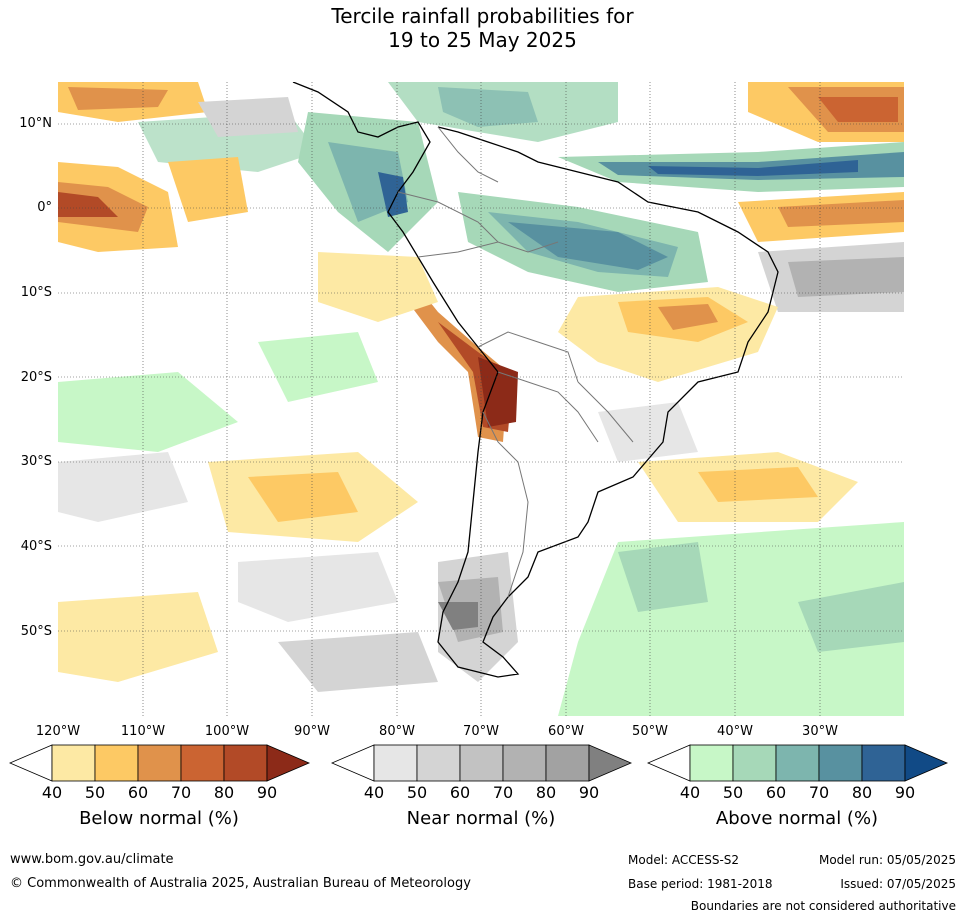  Describe the element at coordinates (898, 884) in the screenshot. I see `issued-date: Issued: 07/05/2025` at that location.